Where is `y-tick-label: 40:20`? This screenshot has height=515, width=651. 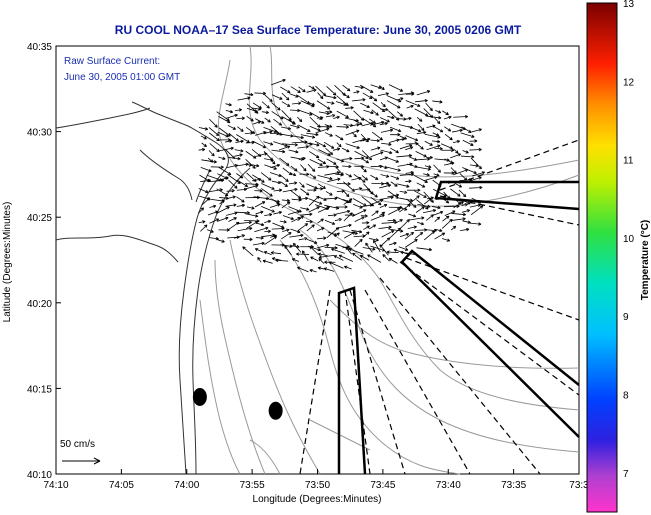
y-tick-label: 40:20 is located at coordinates (39, 304).